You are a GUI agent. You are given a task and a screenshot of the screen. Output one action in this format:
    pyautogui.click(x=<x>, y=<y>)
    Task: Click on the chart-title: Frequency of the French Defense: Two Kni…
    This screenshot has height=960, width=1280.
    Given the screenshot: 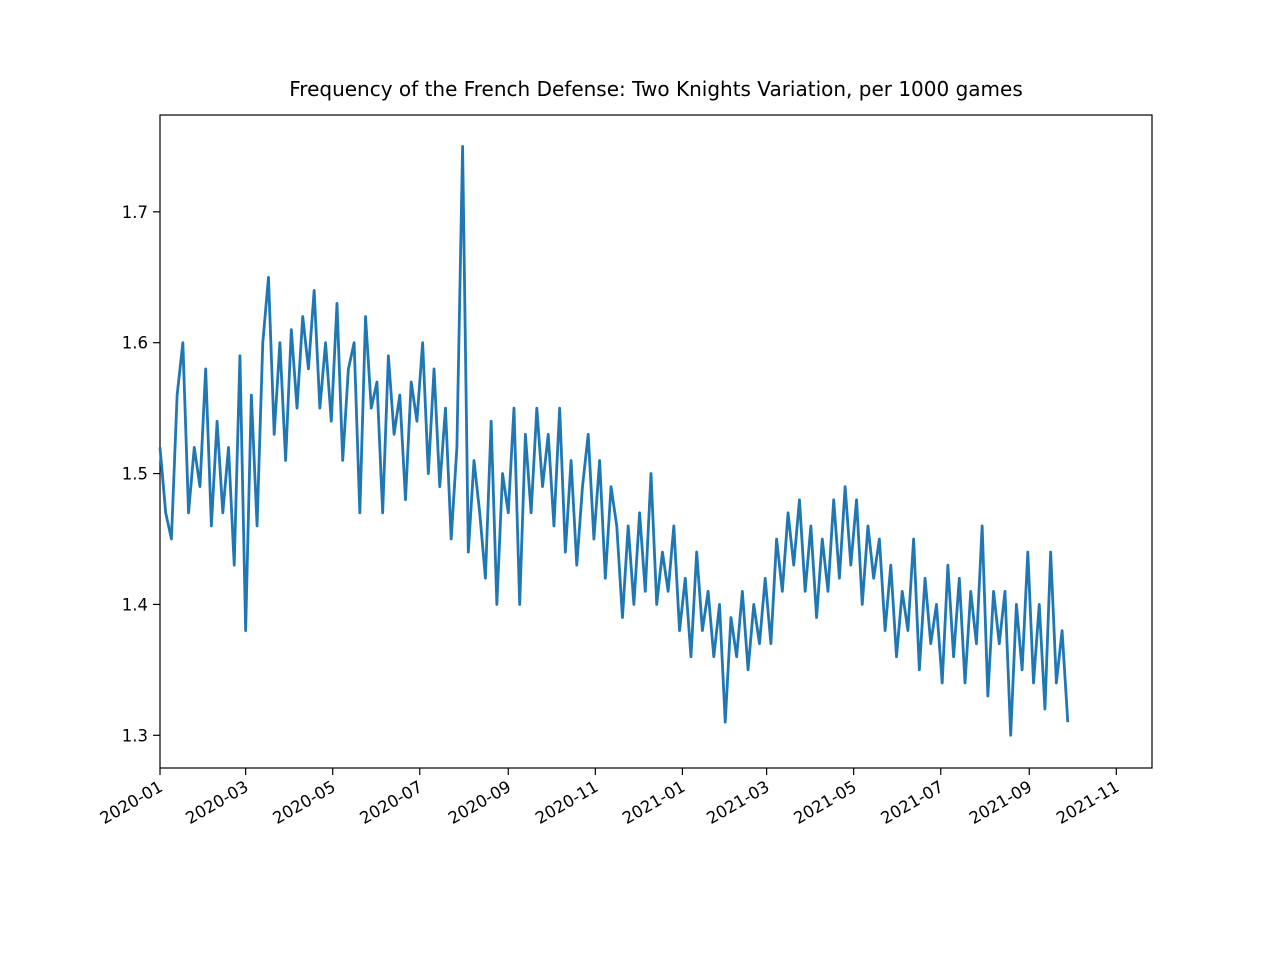 What is the action you would take?
    pyautogui.click(x=656, y=89)
    